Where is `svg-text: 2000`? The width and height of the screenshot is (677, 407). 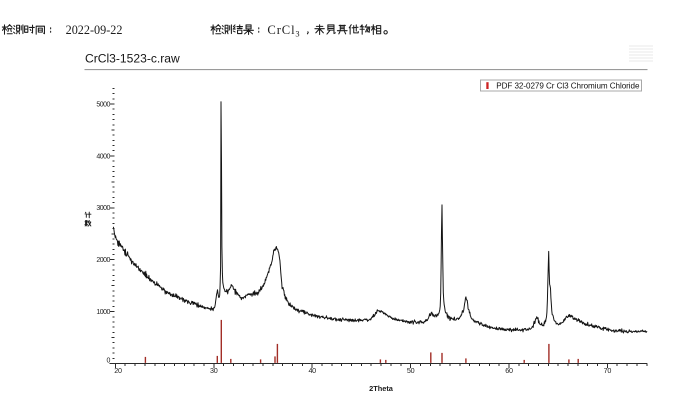
svg-text: 2000 is located at coordinates (103, 260).